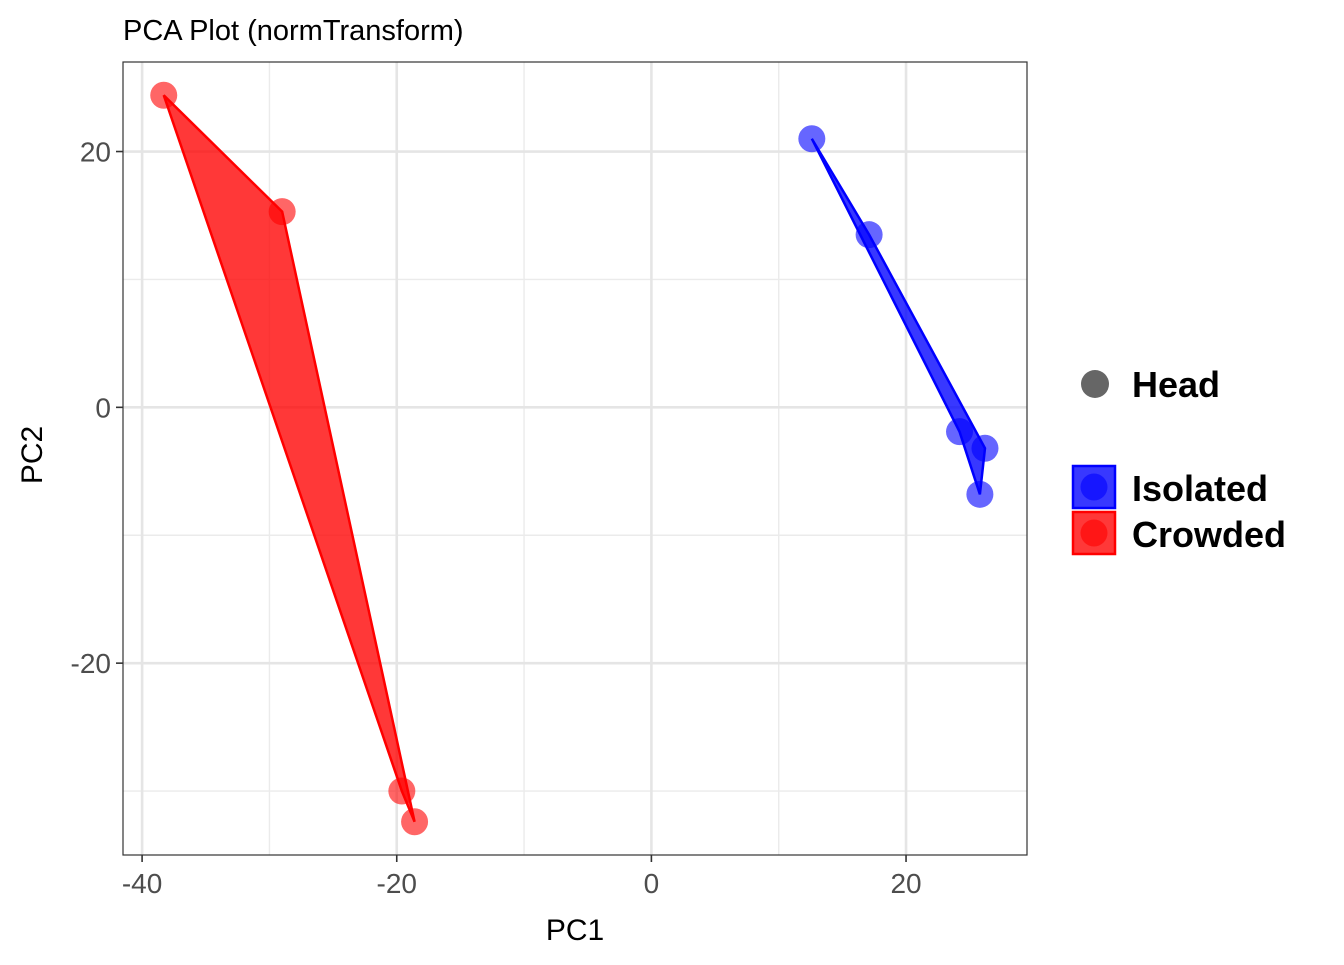  Describe the element at coordinates (652, 883) in the screenshot. I see `x-tick-label: 0` at that location.